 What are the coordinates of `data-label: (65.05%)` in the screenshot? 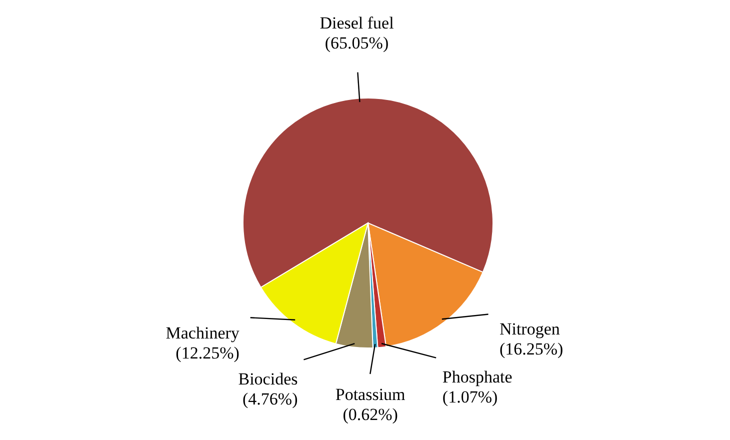 It's located at (356, 42).